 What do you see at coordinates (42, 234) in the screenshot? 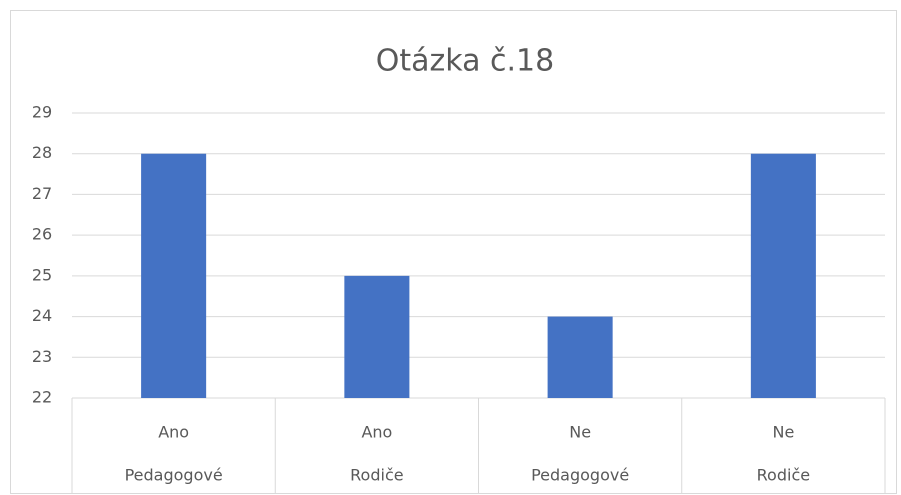
I see `y-tick-label: 26` at bounding box center [42, 234].